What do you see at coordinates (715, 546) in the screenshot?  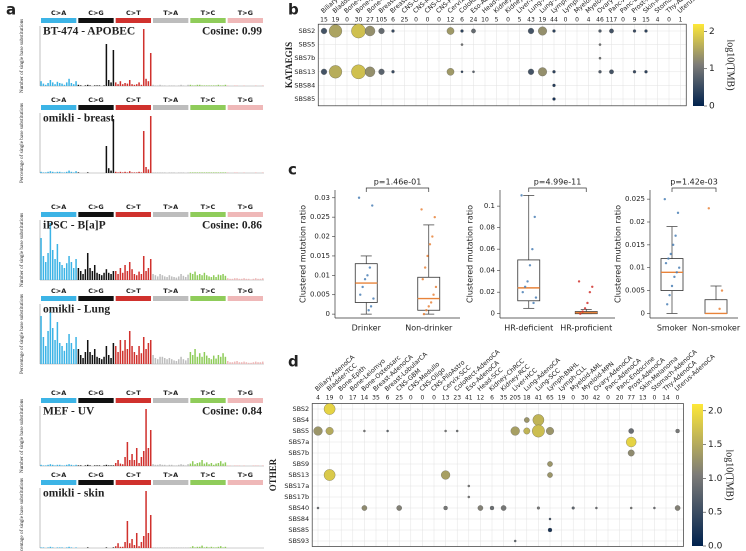 I see `colorbar-tick-label: 0.0` at bounding box center [715, 546].